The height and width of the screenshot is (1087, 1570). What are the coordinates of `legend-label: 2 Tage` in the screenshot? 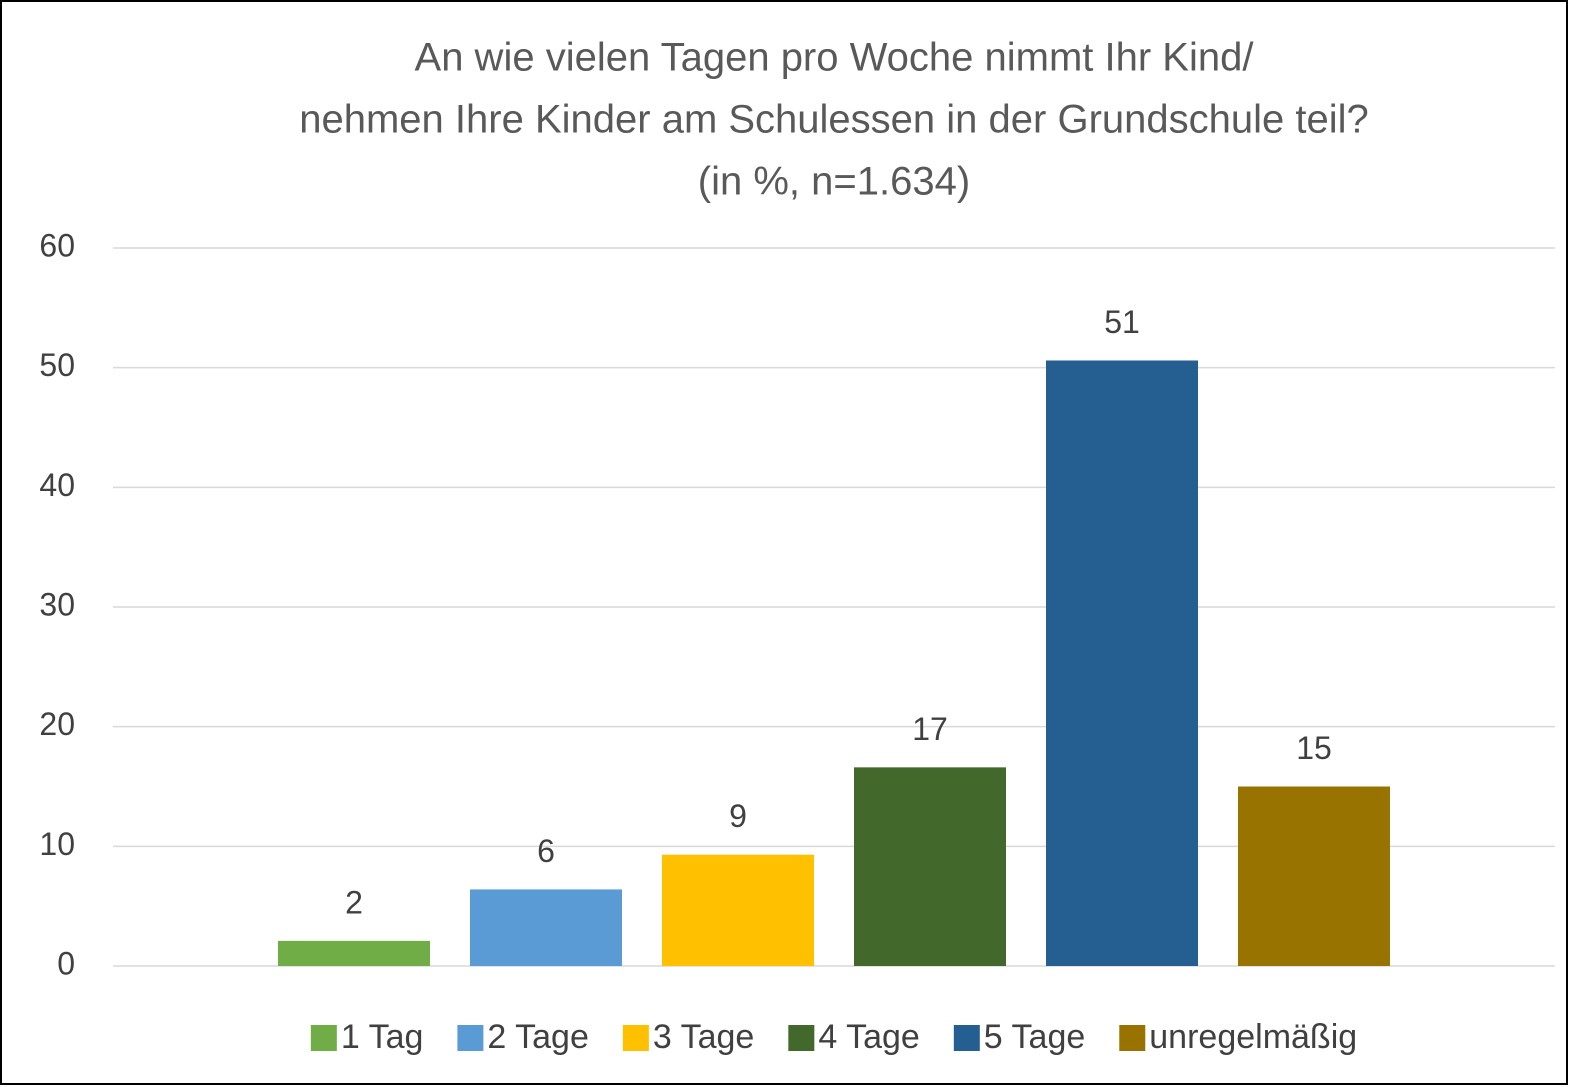 It's located at (537, 1037).